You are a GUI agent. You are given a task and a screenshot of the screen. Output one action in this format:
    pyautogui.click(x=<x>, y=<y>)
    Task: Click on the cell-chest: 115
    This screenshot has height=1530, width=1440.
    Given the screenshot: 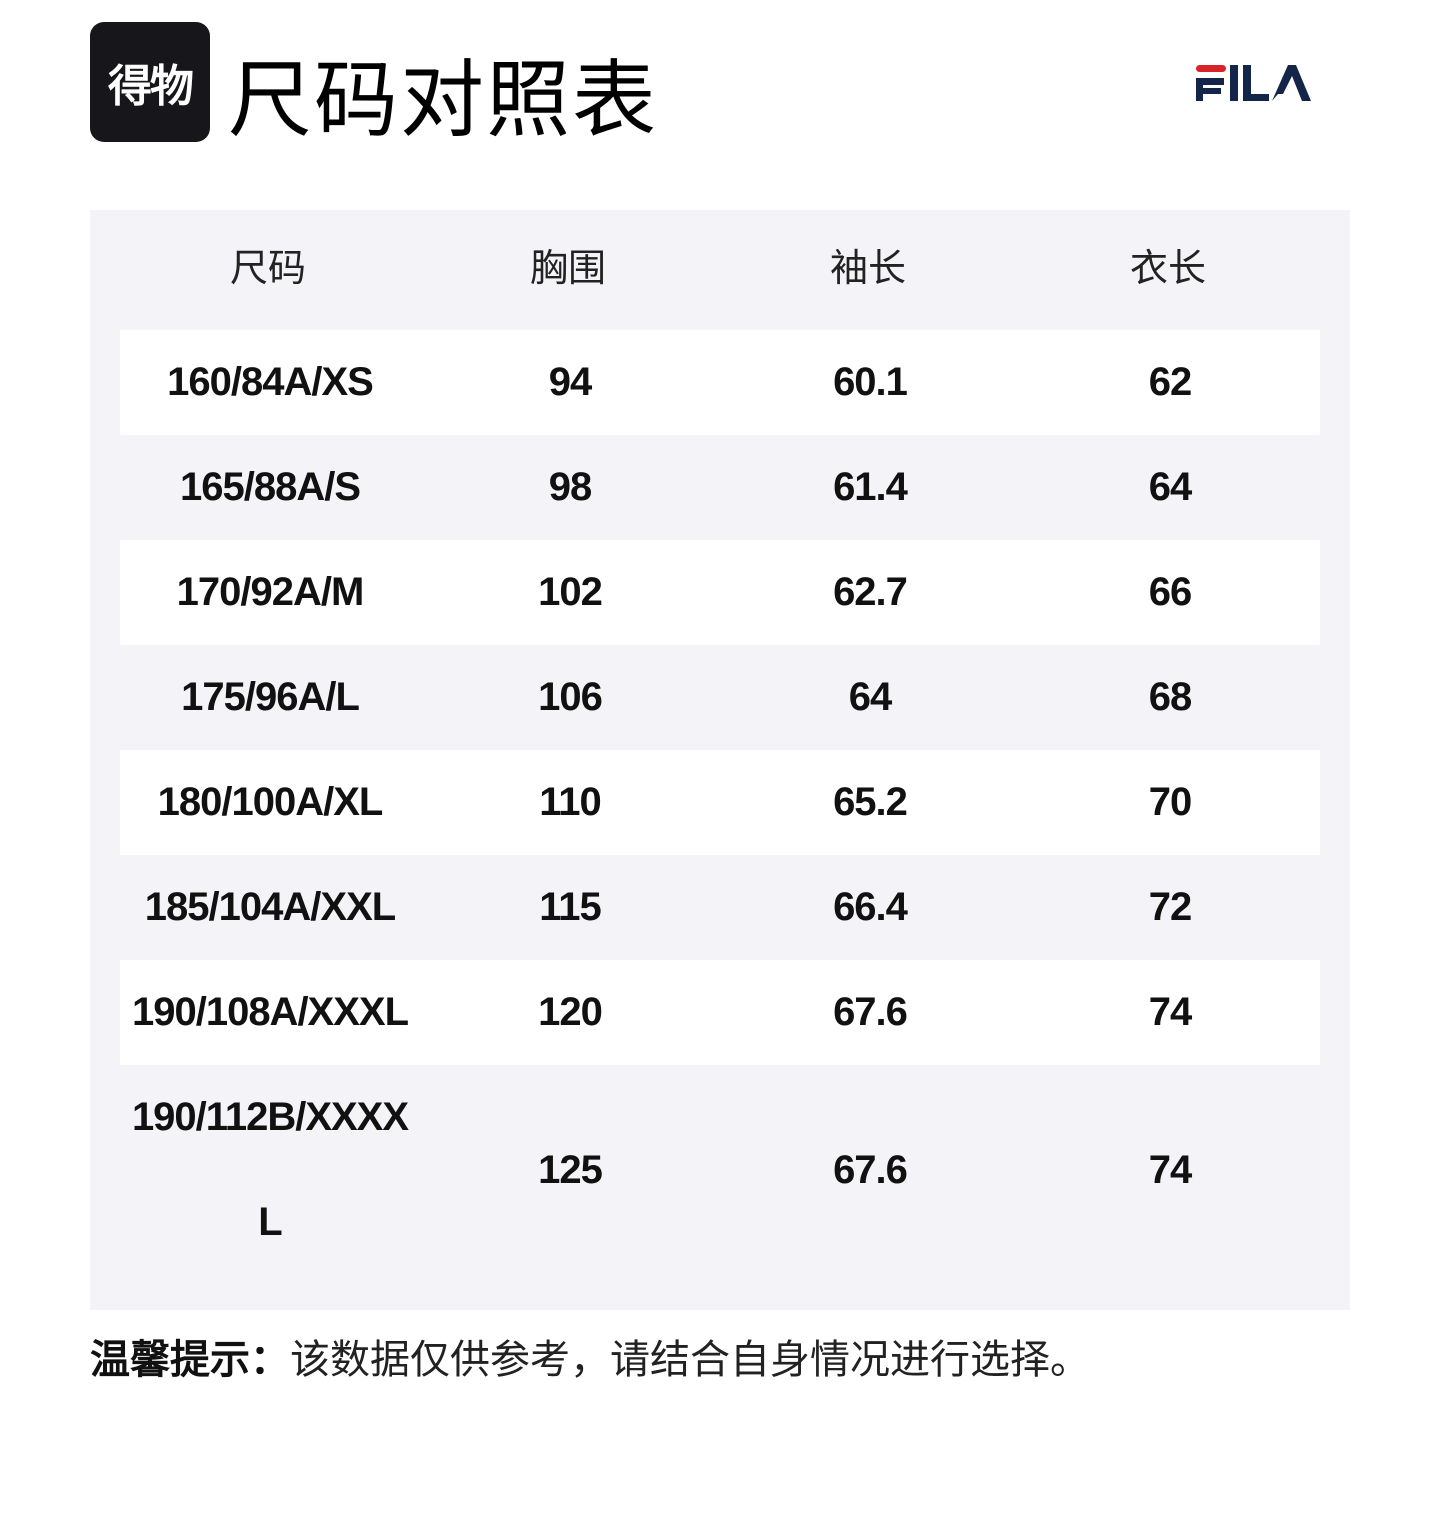 What is the action you would take?
    pyautogui.click(x=570, y=907)
    